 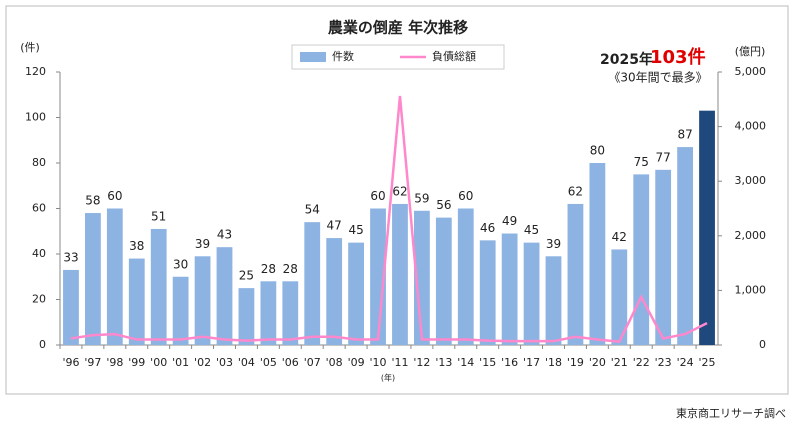 What do you see at coordinates (246, 362) in the screenshot?
I see `x-tick-label: '04` at bounding box center [246, 362].